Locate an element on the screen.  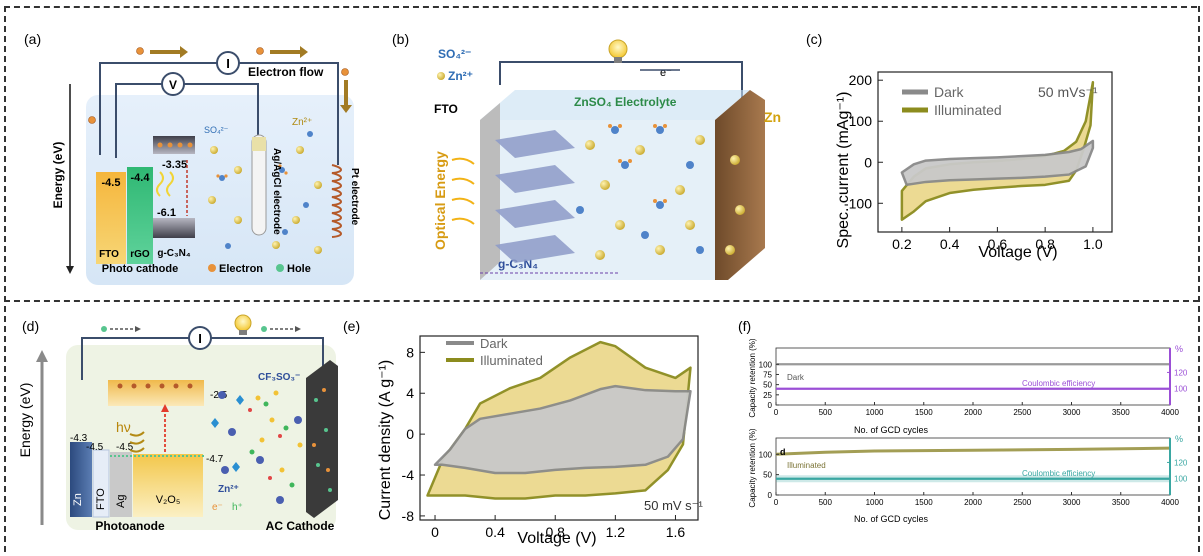
panel-d-ammeter-label: I is located at coordinates (200, 338).